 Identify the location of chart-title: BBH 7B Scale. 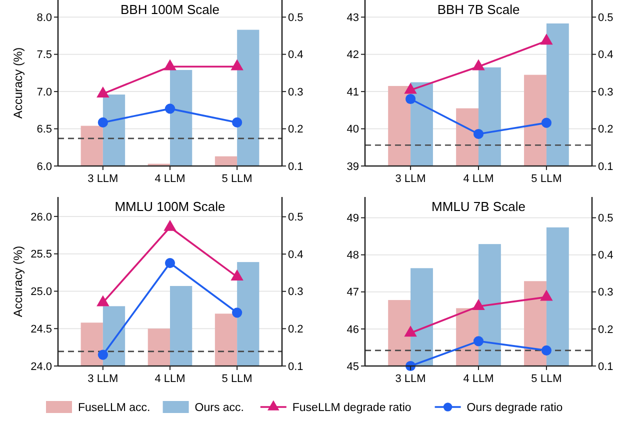
(478, 9).